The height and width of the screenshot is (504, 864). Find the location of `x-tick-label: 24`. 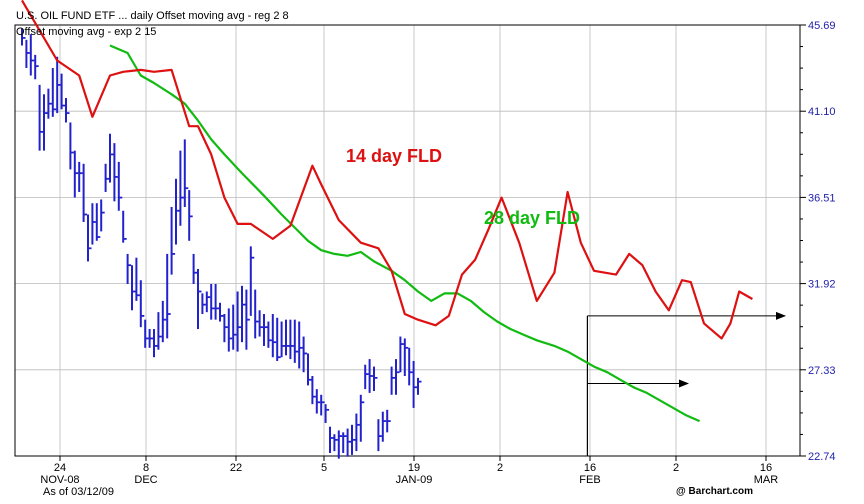

x-tick-label: 24 is located at coordinates (60, 468).